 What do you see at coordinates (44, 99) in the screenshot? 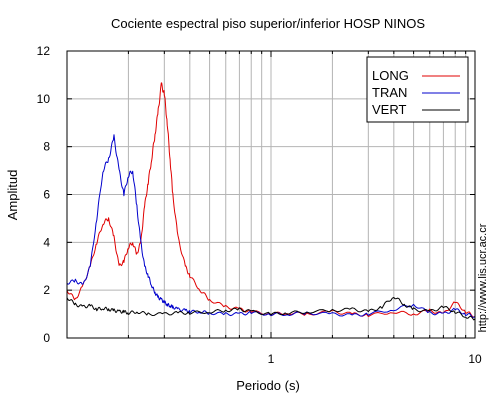
I see `y-tick-label: 10` at bounding box center [44, 99].